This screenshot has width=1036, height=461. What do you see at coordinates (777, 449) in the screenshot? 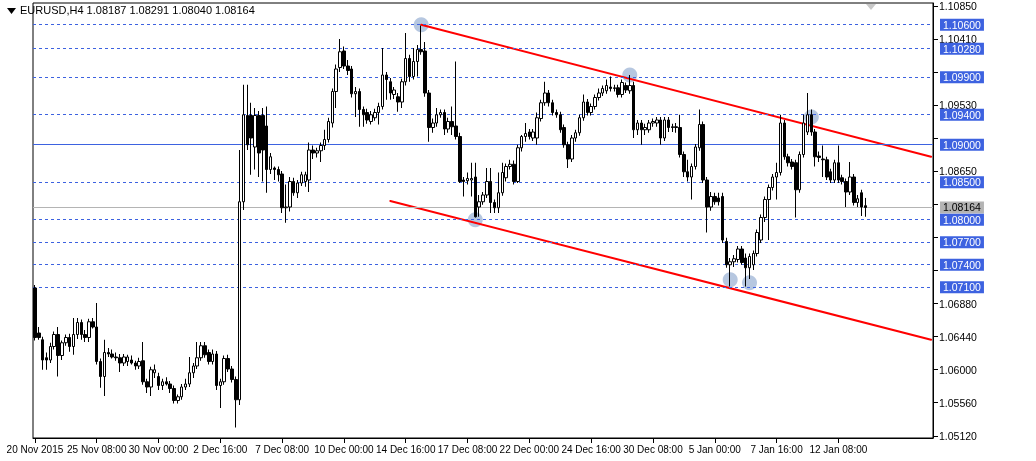
I see `x-tick-label: 7 Jan 16:00` at bounding box center [777, 449].